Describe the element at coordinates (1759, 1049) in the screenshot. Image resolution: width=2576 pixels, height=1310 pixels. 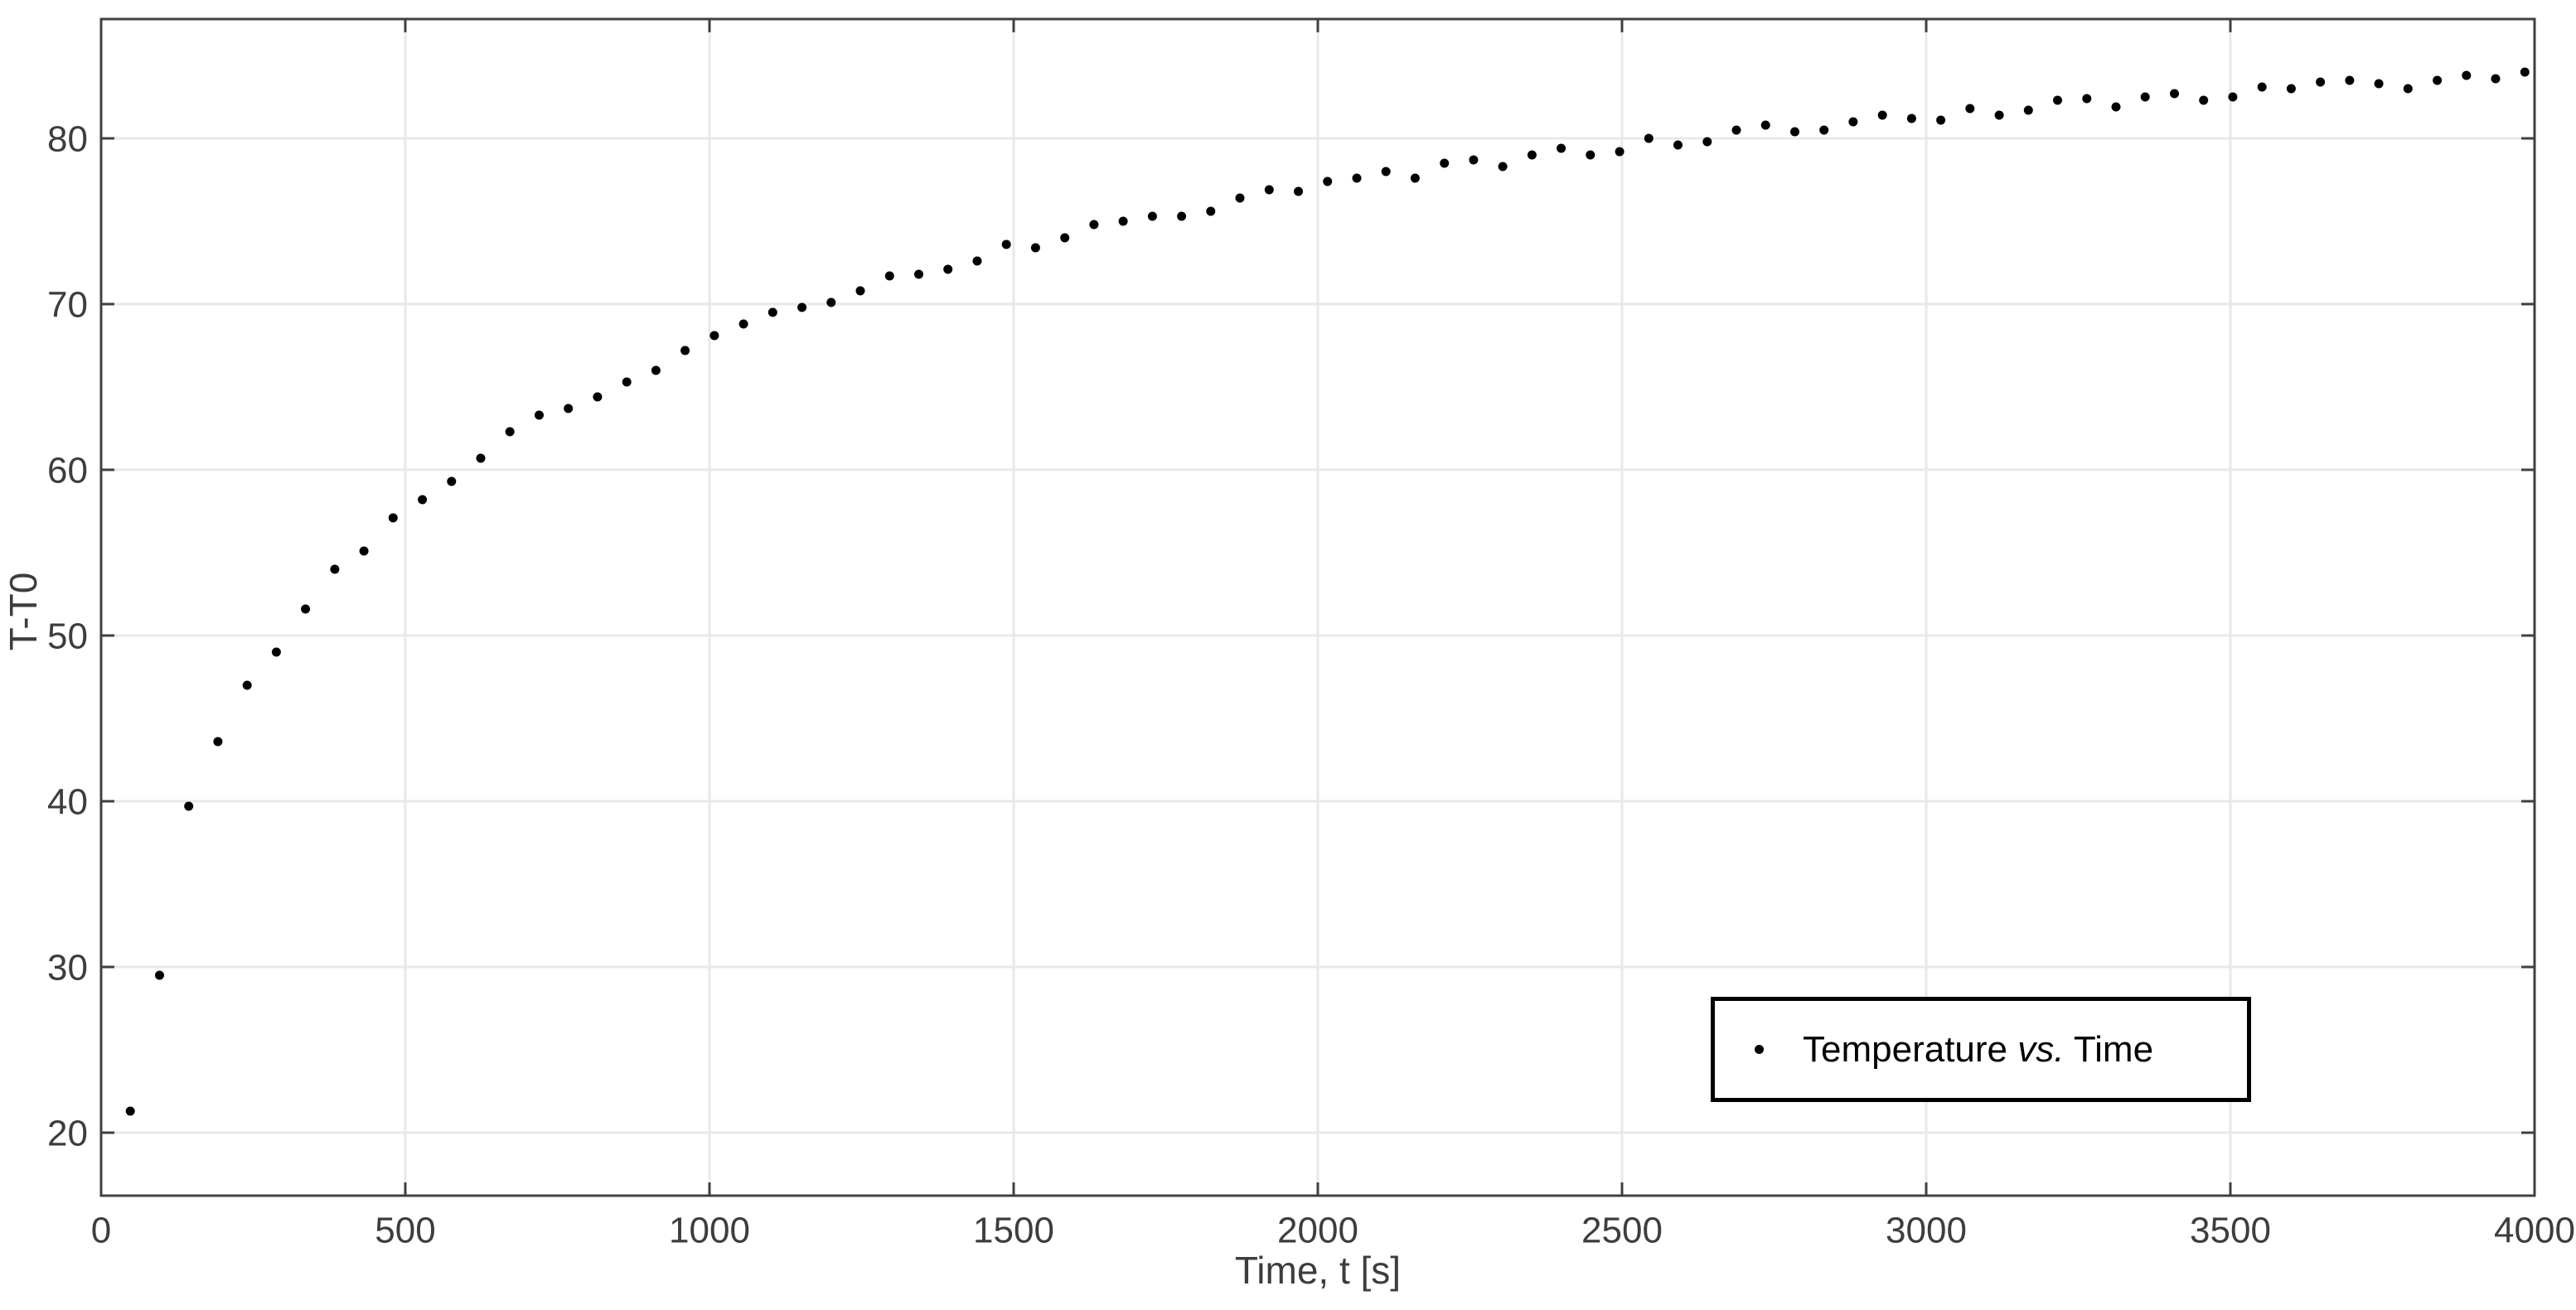
I see `legend-marker-slot` at that location.